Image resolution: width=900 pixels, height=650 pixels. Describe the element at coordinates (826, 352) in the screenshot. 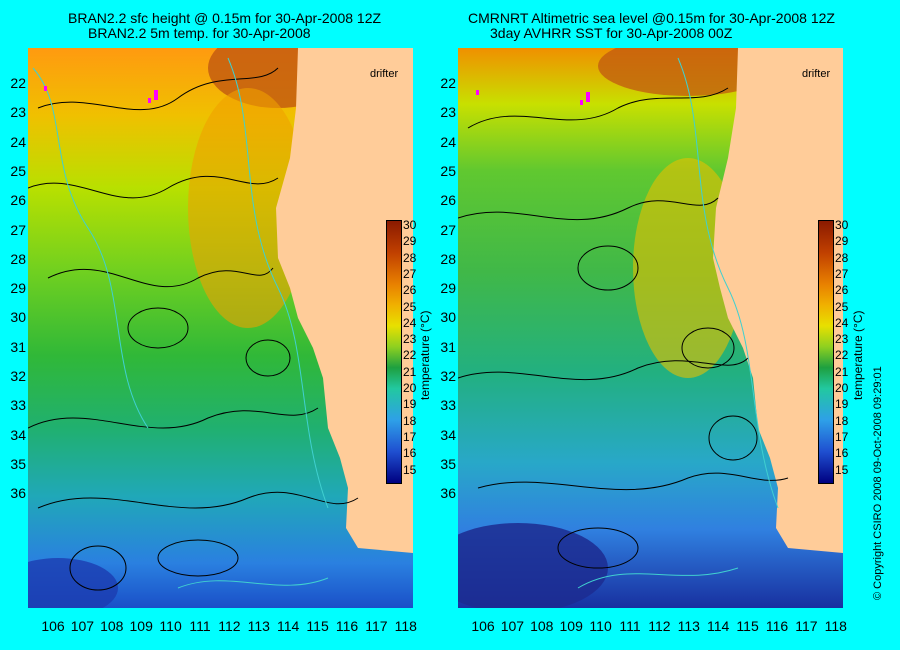

I see `right-colorbar` at that location.